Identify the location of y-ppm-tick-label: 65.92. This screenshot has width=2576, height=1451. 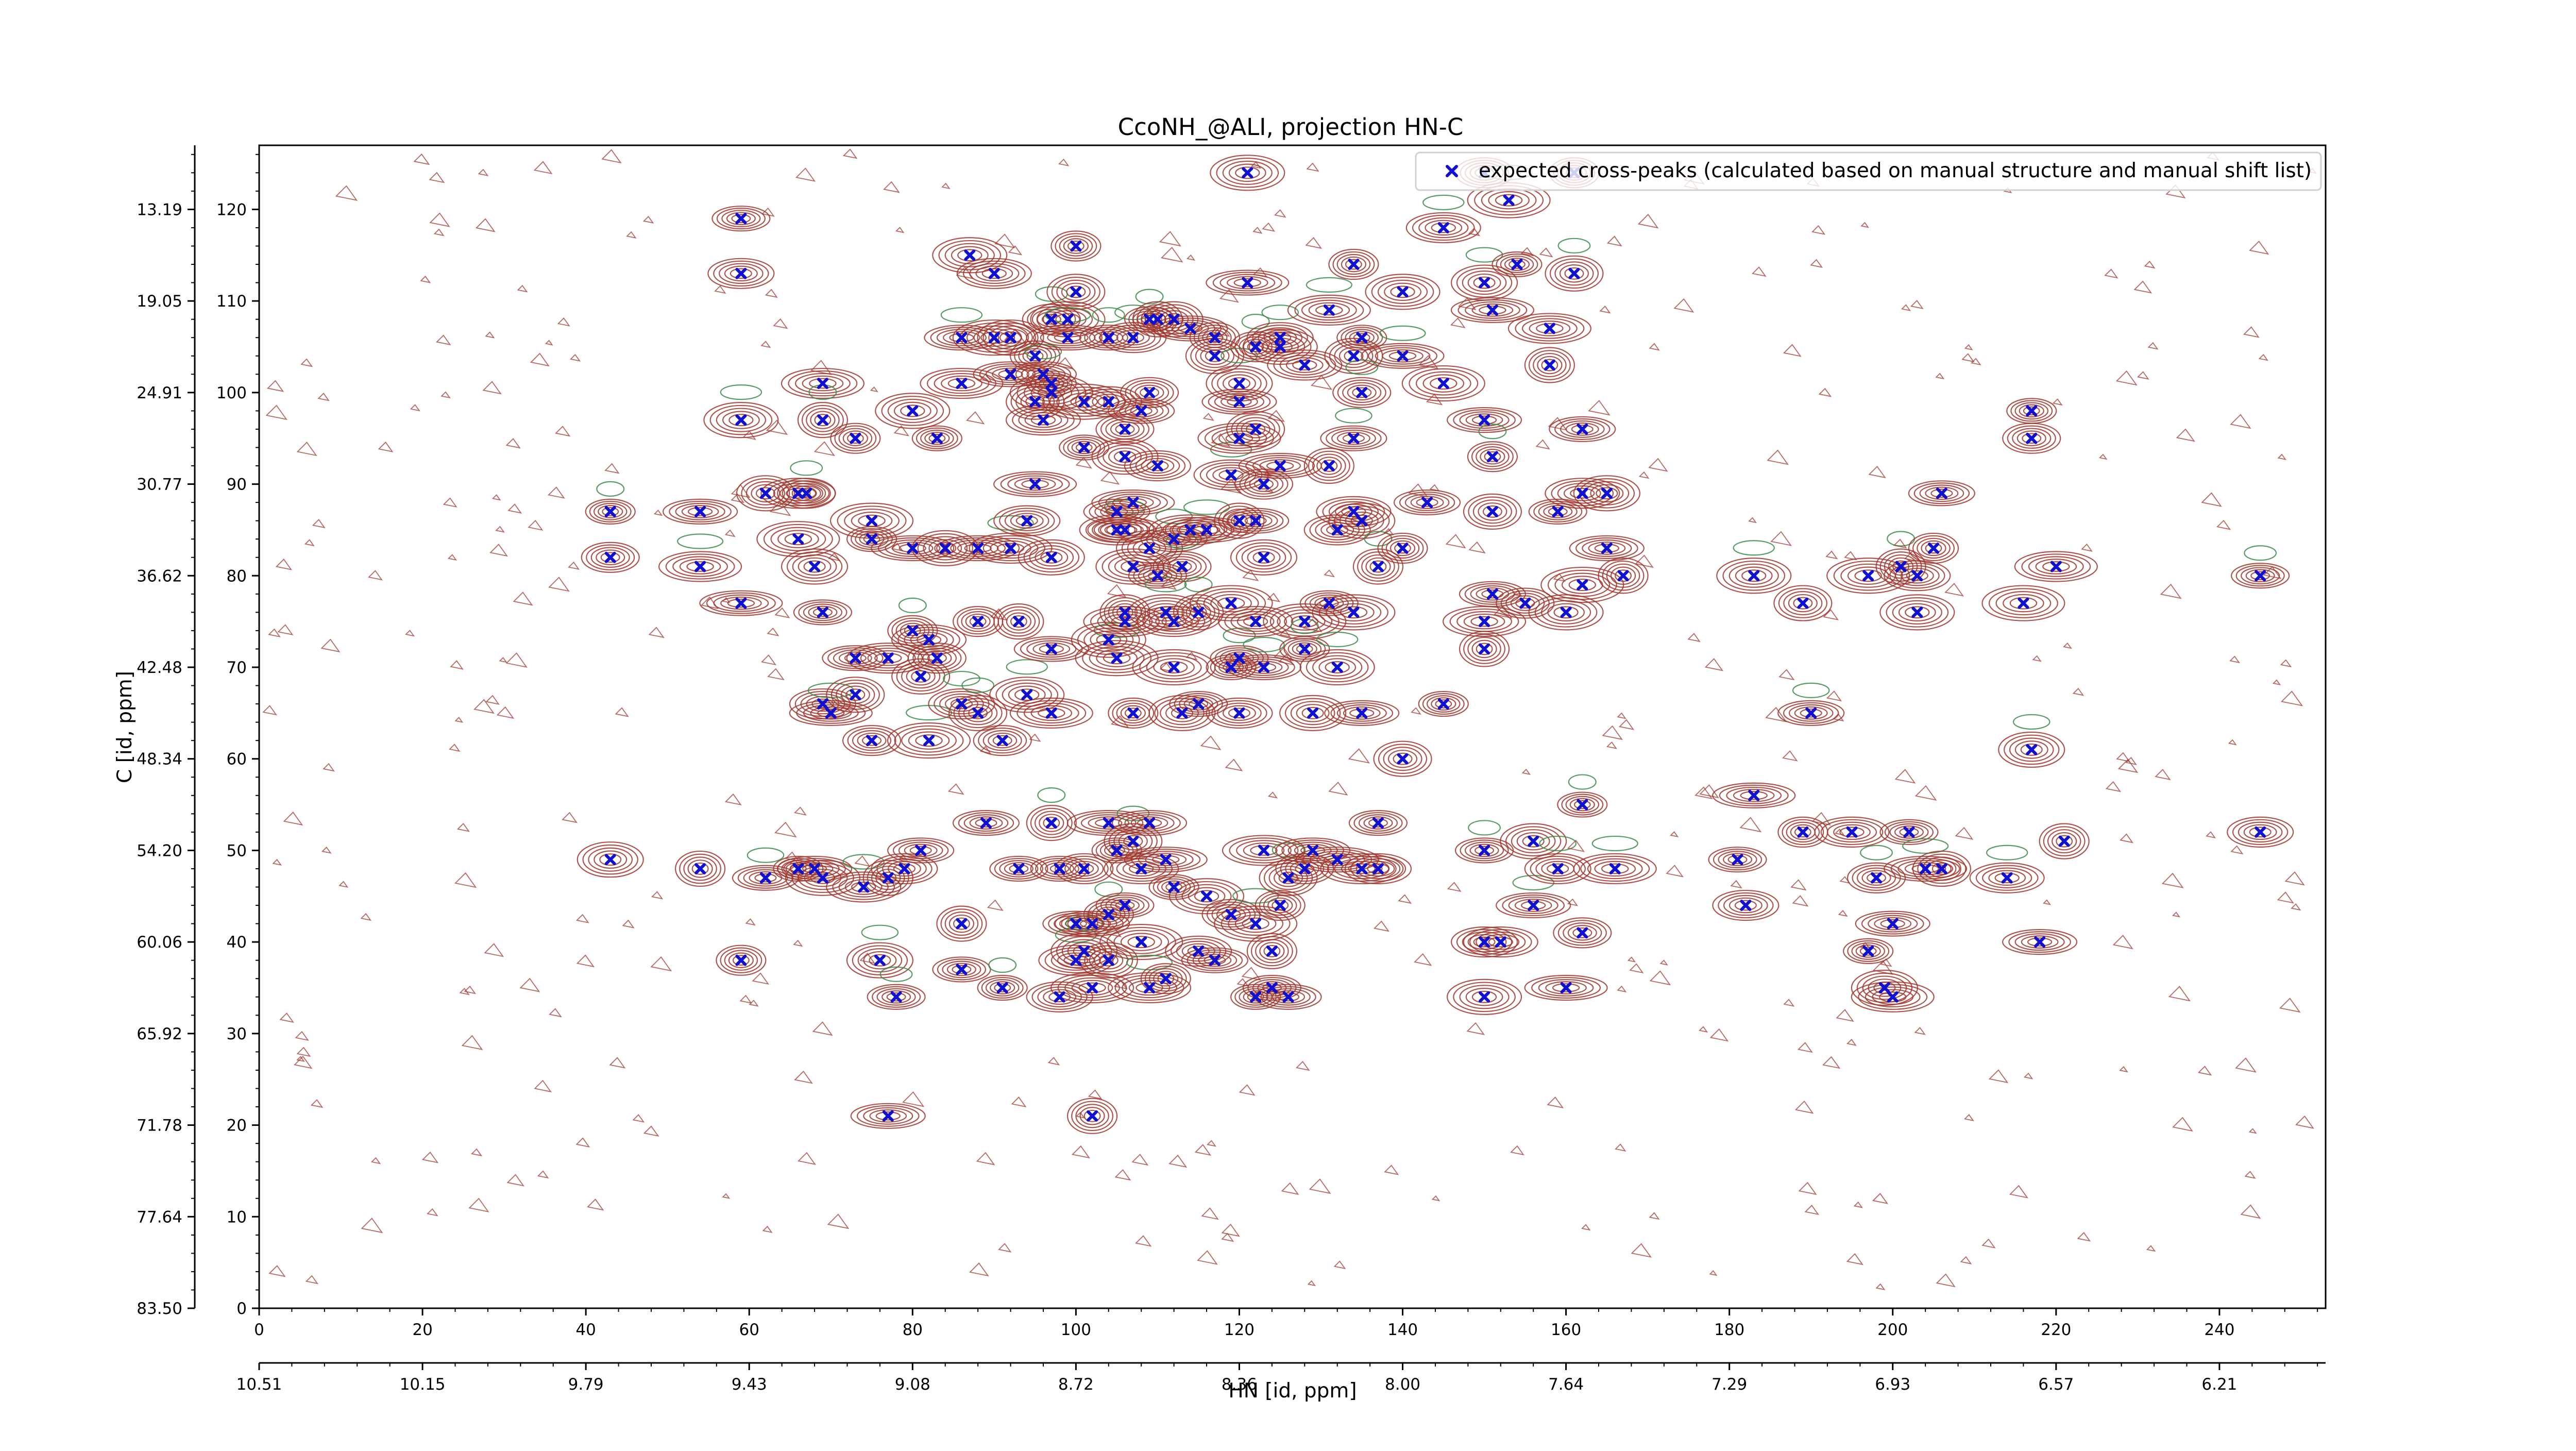
(159, 1034).